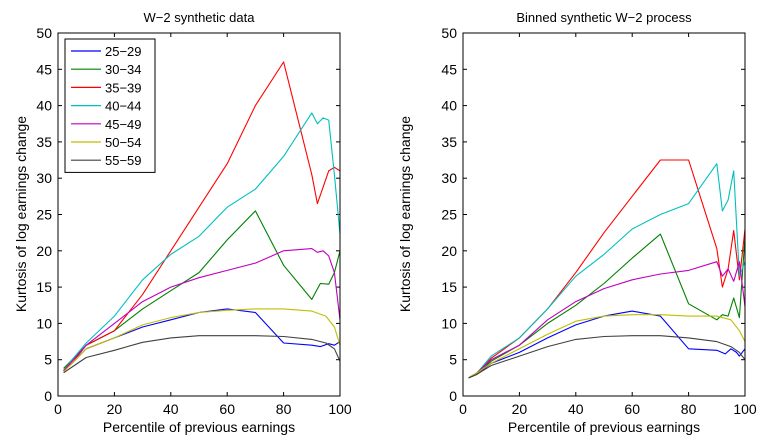 Image resolution: width=757 pixels, height=439 pixels. Describe the element at coordinates (123, 160) in the screenshot. I see `legend-label: 55−59` at that location.